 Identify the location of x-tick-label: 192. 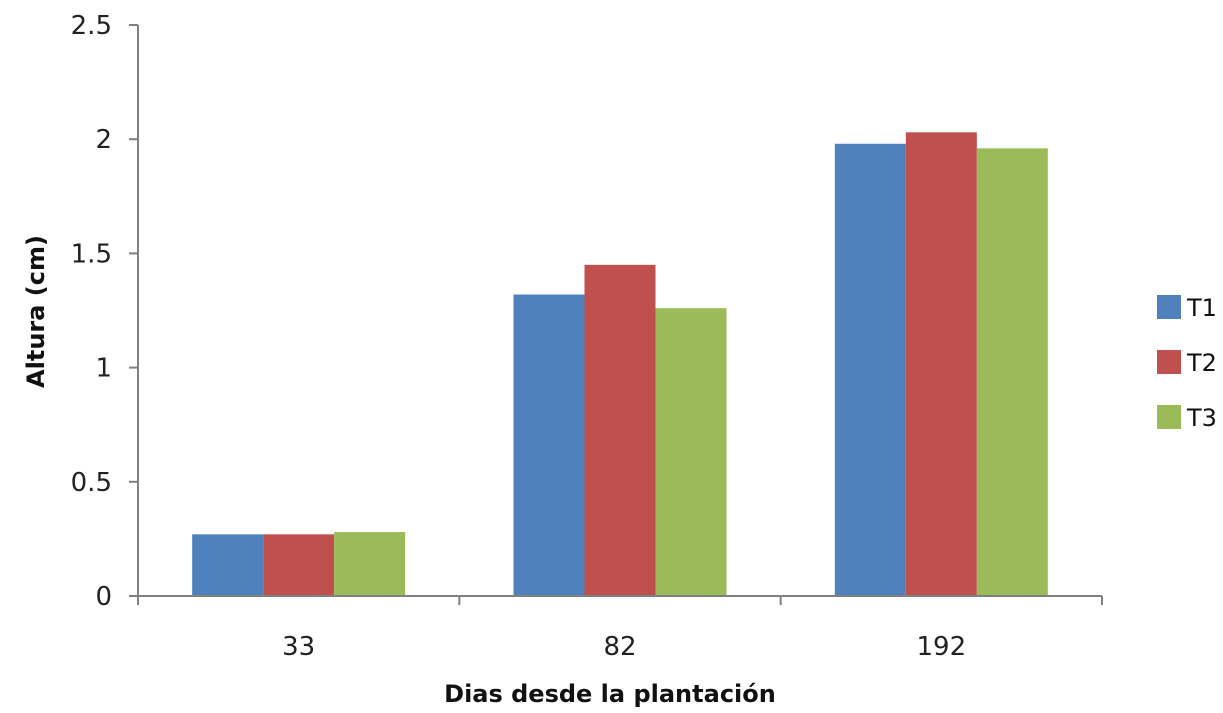
(942, 647).